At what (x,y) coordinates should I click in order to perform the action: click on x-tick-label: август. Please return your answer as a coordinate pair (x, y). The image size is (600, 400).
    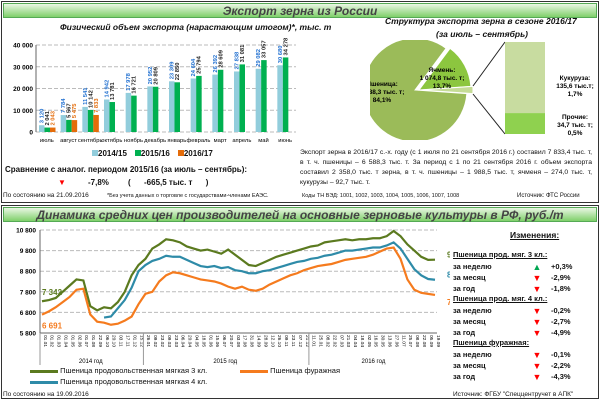
    Looking at the image, I should click on (68, 141).